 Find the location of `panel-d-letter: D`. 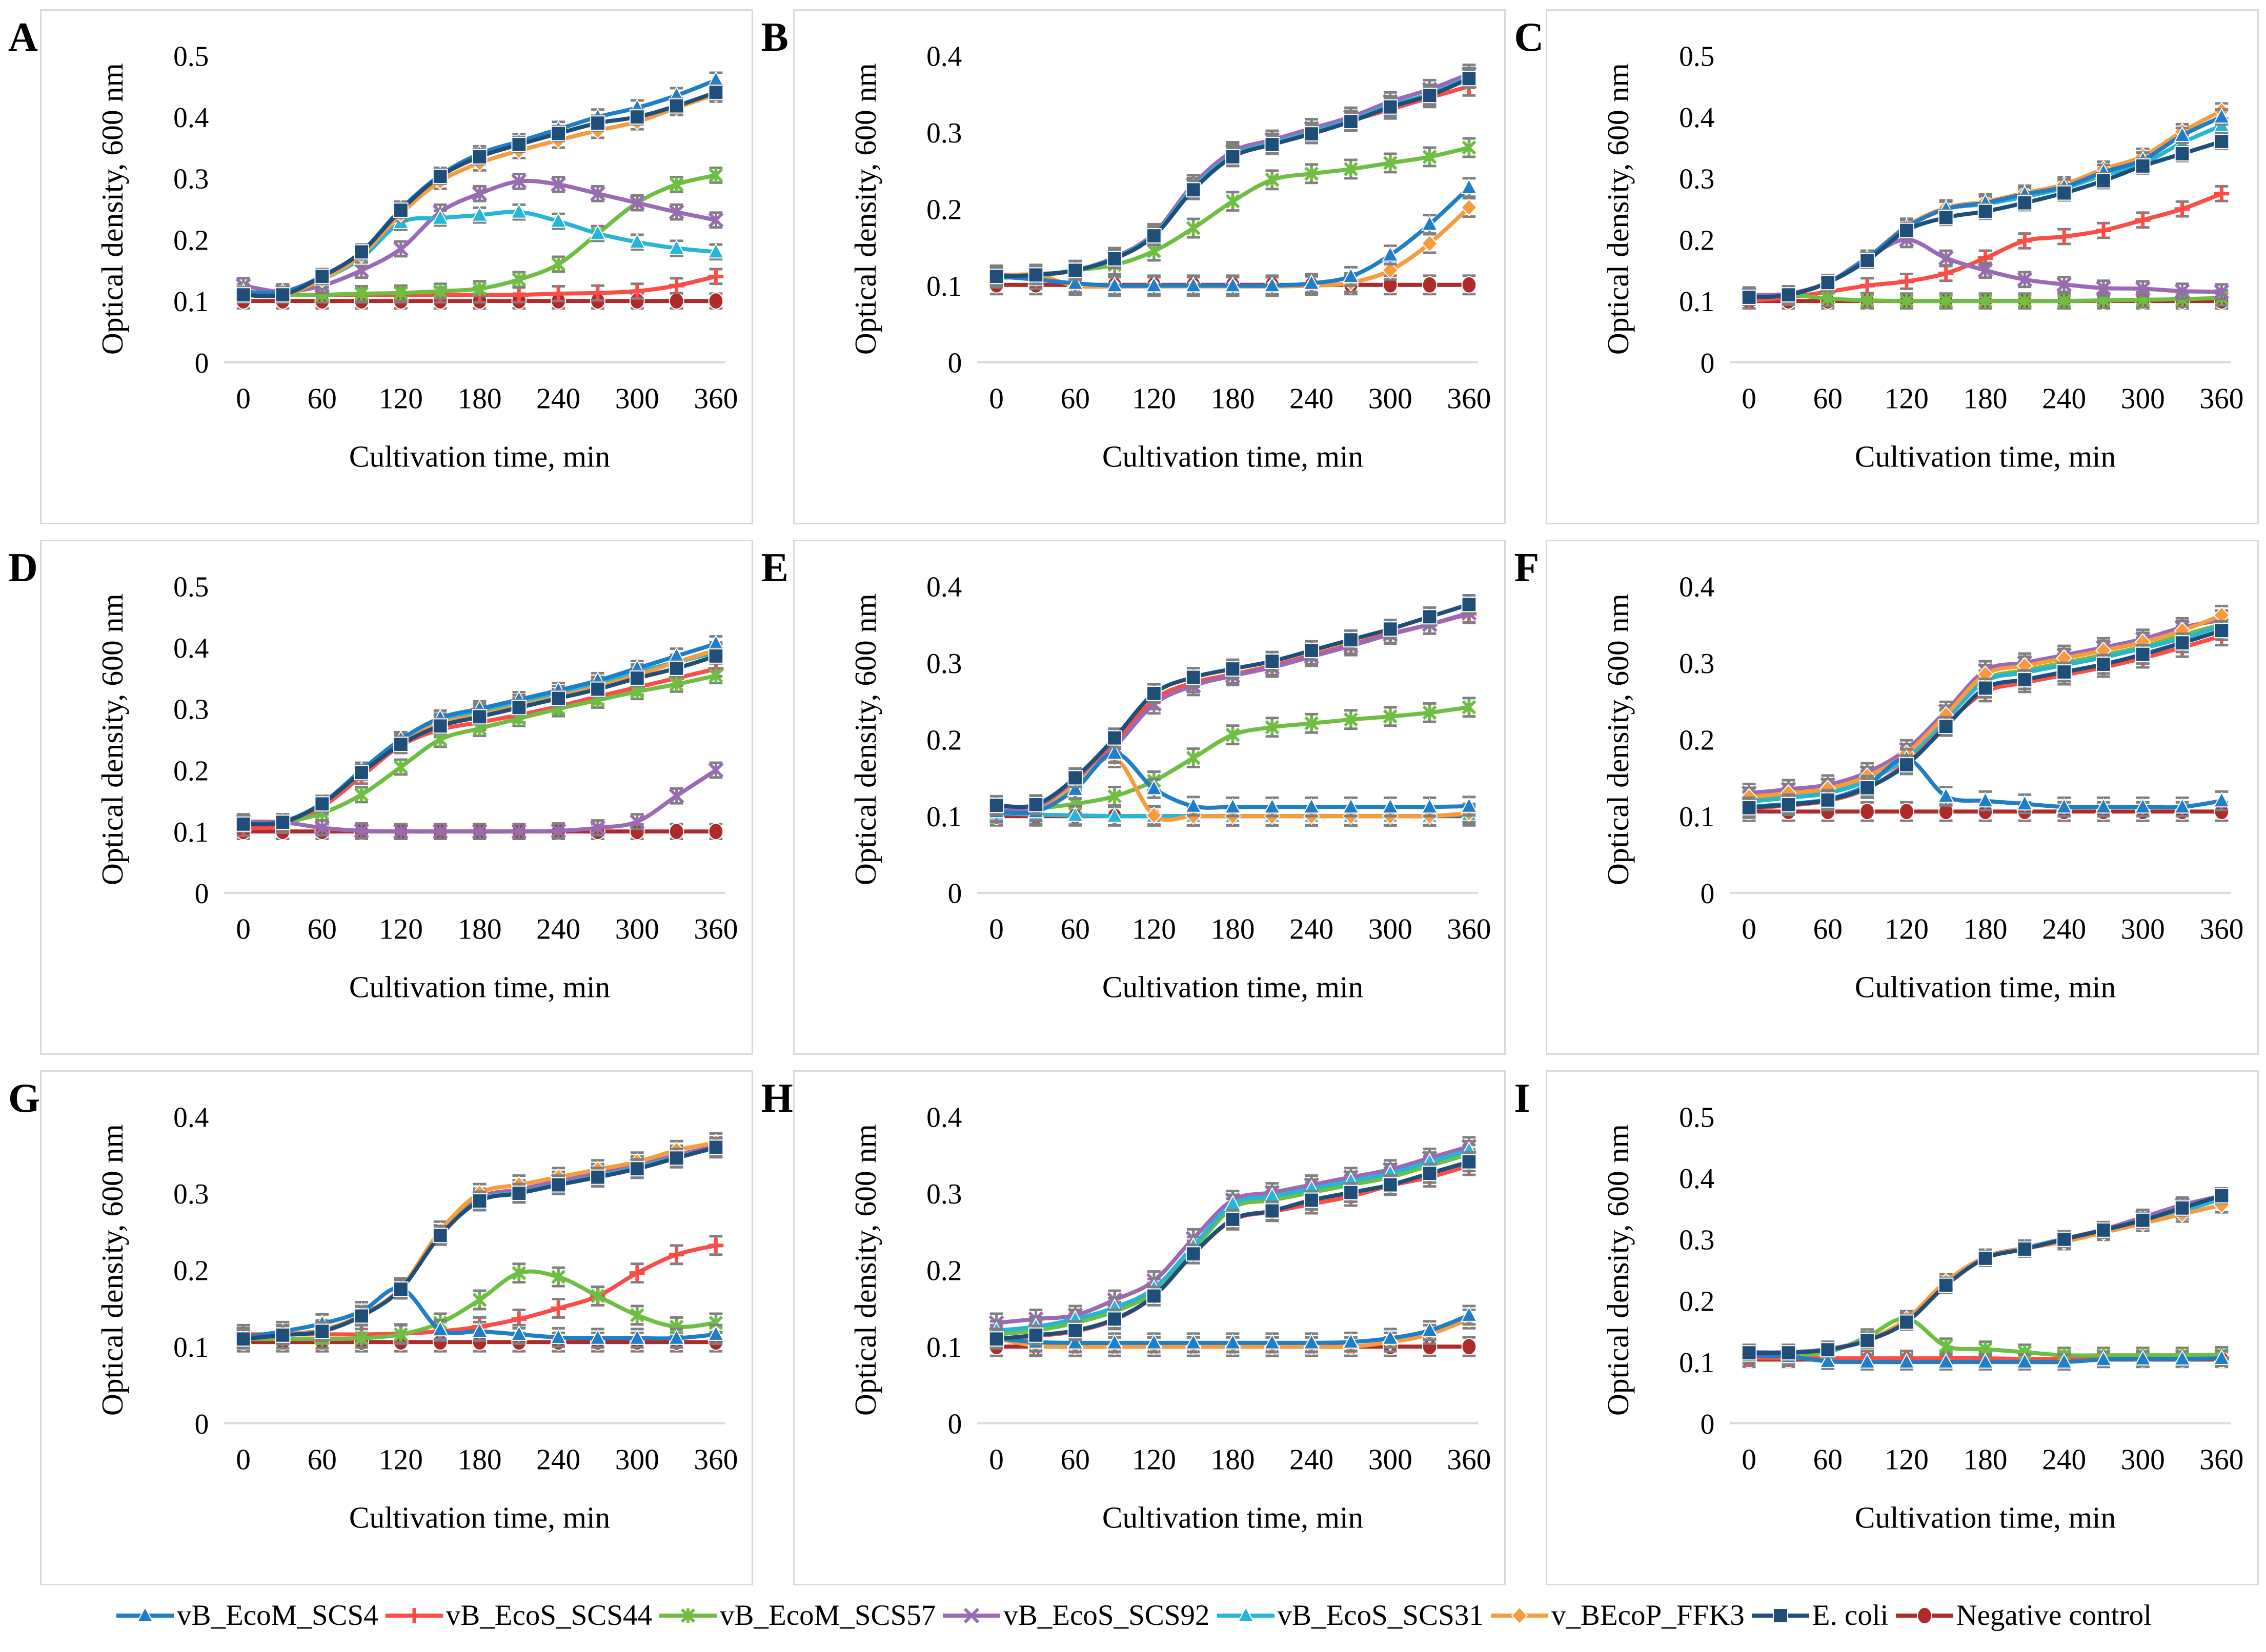

panel-d-letter: D is located at coordinates (23, 567).